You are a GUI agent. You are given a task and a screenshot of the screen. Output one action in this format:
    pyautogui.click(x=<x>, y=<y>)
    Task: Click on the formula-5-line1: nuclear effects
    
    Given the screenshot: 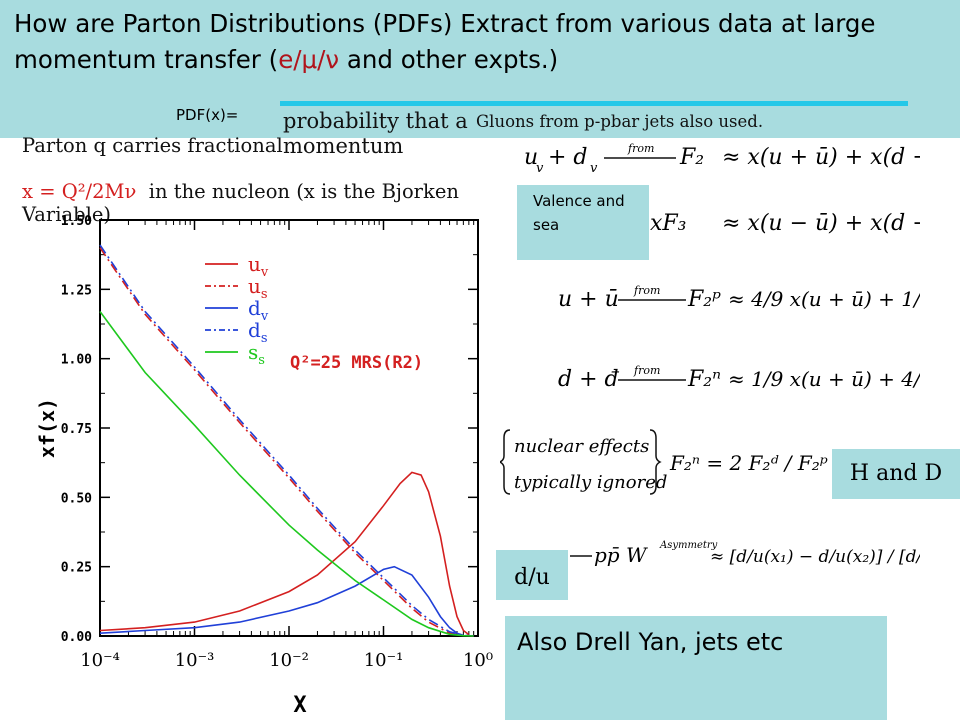 What is the action you would take?
    pyautogui.click(x=581, y=446)
    